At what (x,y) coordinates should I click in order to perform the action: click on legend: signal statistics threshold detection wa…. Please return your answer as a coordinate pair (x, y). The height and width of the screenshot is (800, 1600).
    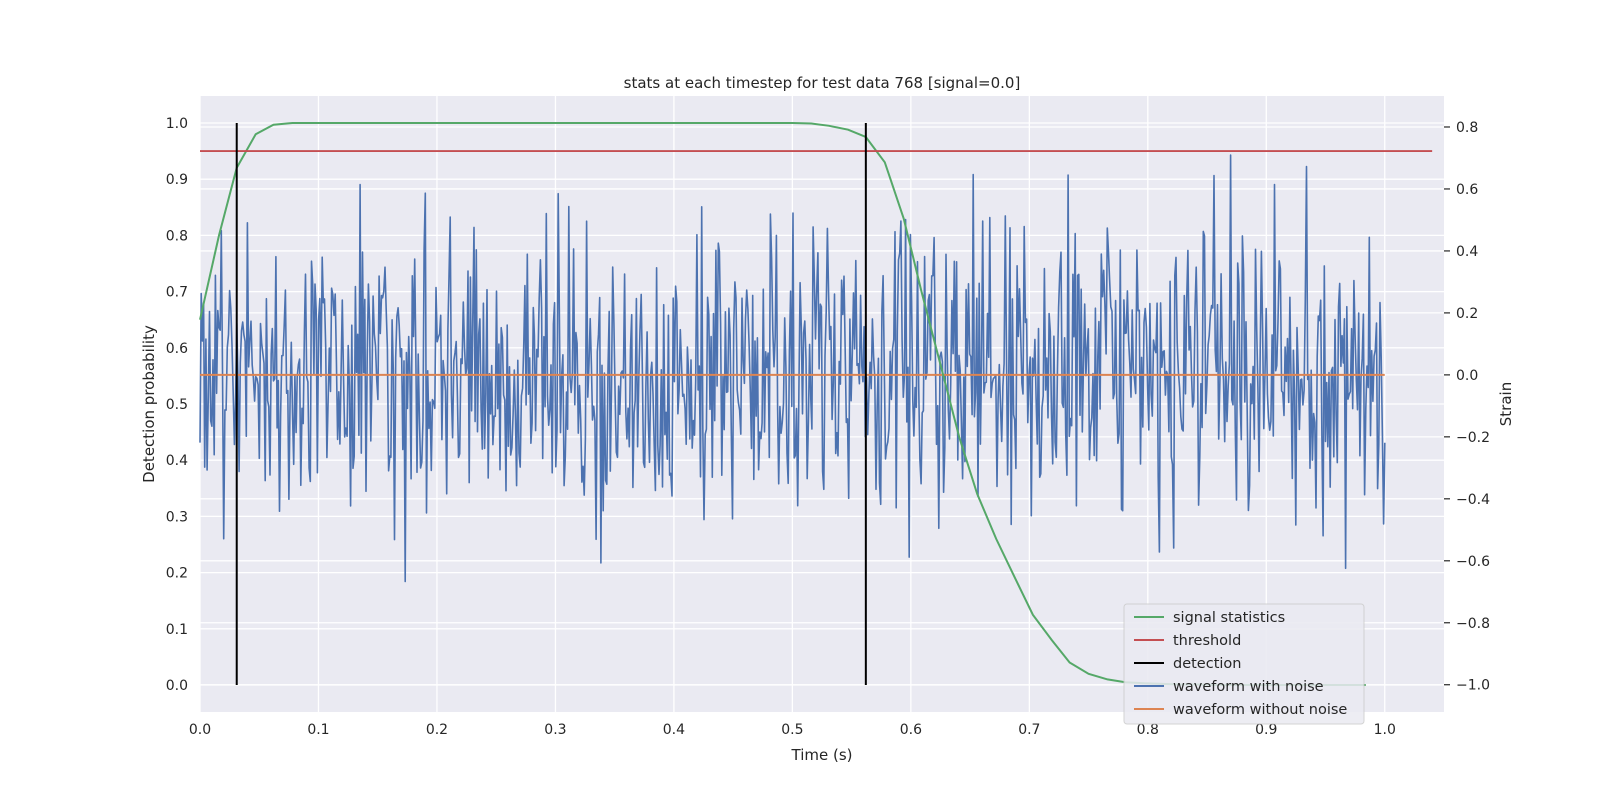
    Looking at the image, I should click on (1244, 664).